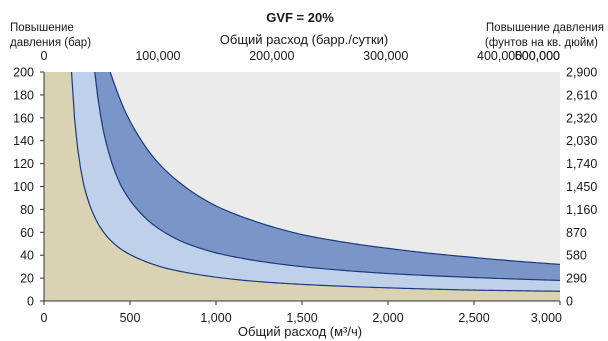 The height and width of the screenshot is (341, 608). What do you see at coordinates (50, 43) in the screenshot?
I see `left-axis-label-line2: давления (бар)` at bounding box center [50, 43].